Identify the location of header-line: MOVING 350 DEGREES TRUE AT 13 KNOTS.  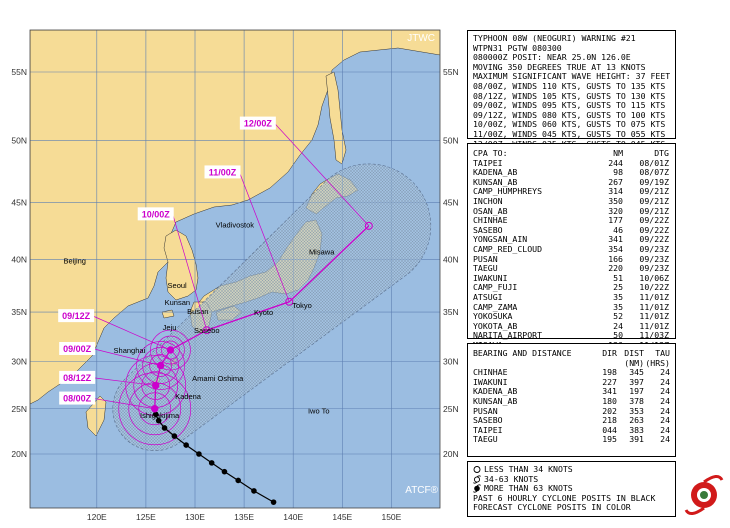
(559, 66).